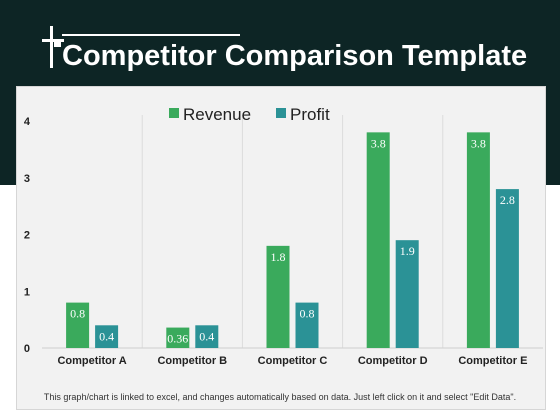 The image size is (560, 420). Describe the element at coordinates (310, 114) in the screenshot. I see `legend-label-profit: Profit` at that location.